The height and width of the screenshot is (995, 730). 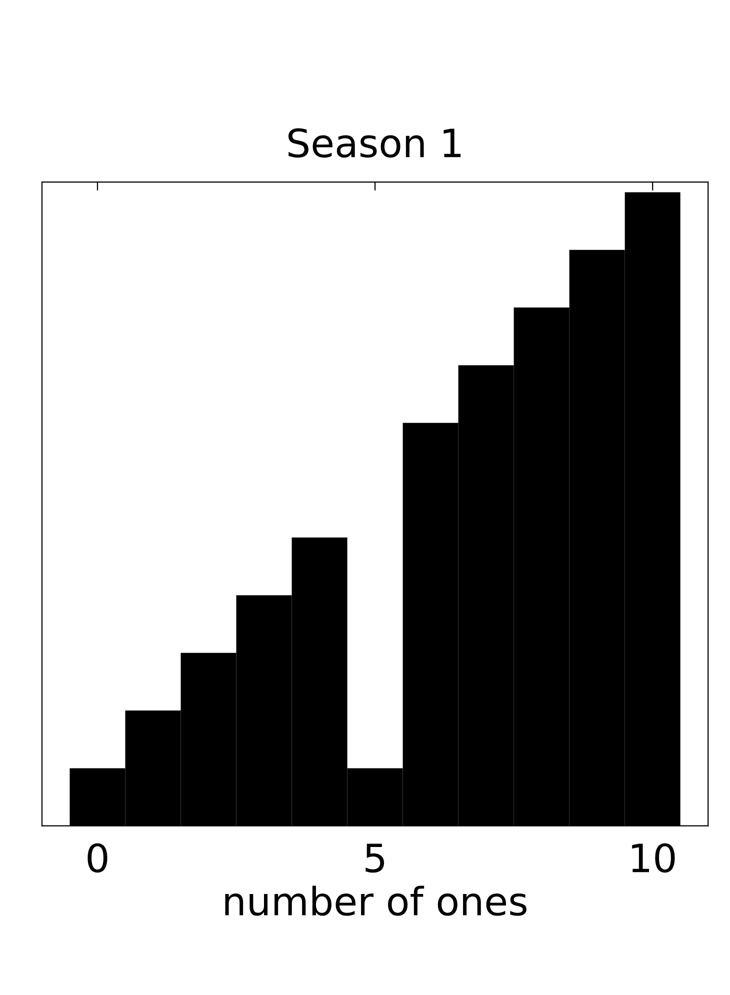 What do you see at coordinates (375, 858) in the screenshot?
I see `x-tick-label: 5` at bounding box center [375, 858].